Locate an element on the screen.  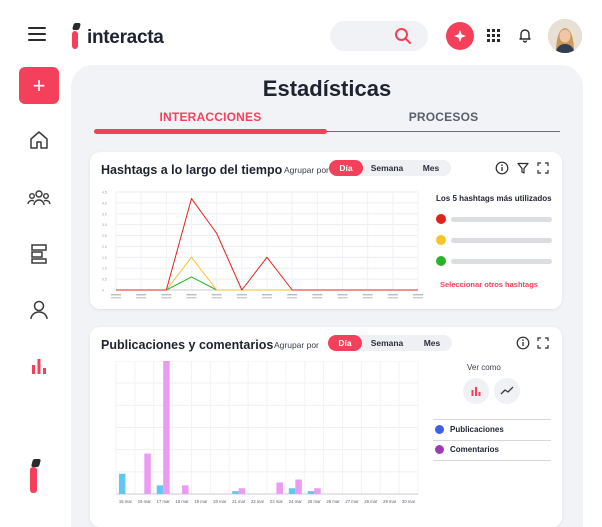
x-tick-label: 27 mar is located at coordinates (352, 501).